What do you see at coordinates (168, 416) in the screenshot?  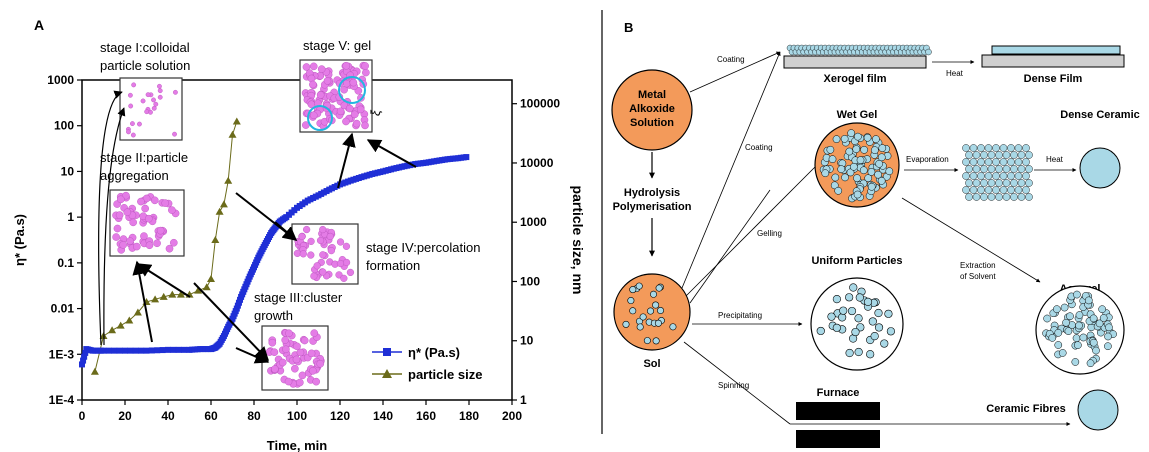 I see `x-tick-label: 40` at bounding box center [168, 416].